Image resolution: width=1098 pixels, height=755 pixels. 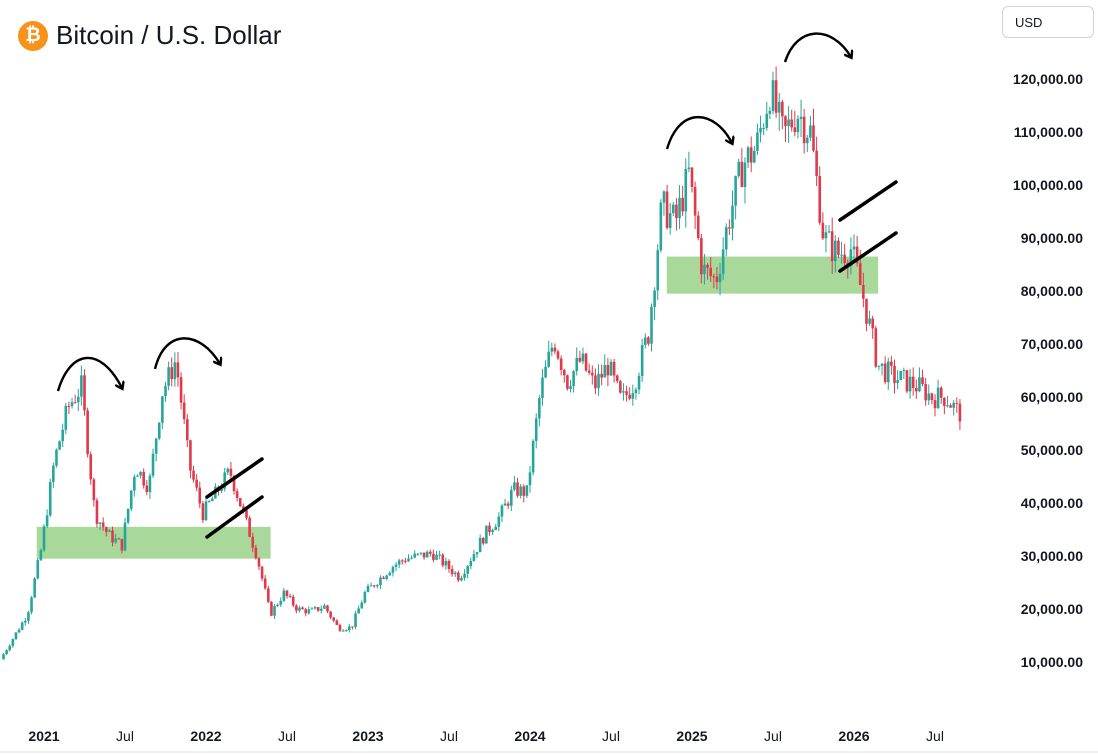 What do you see at coordinates (1048, 22) in the screenshot?
I see `currency-button: USD` at bounding box center [1048, 22].